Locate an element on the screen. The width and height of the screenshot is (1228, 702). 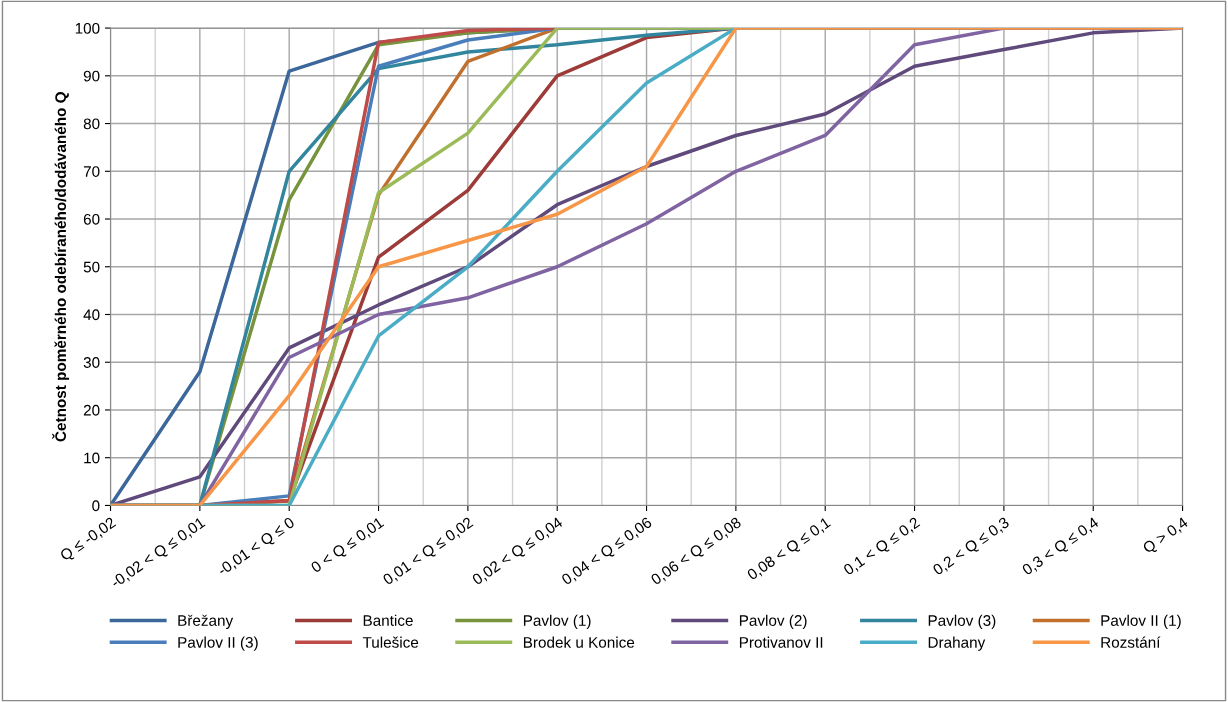
legend-label: Rozstání is located at coordinates (1131, 642).